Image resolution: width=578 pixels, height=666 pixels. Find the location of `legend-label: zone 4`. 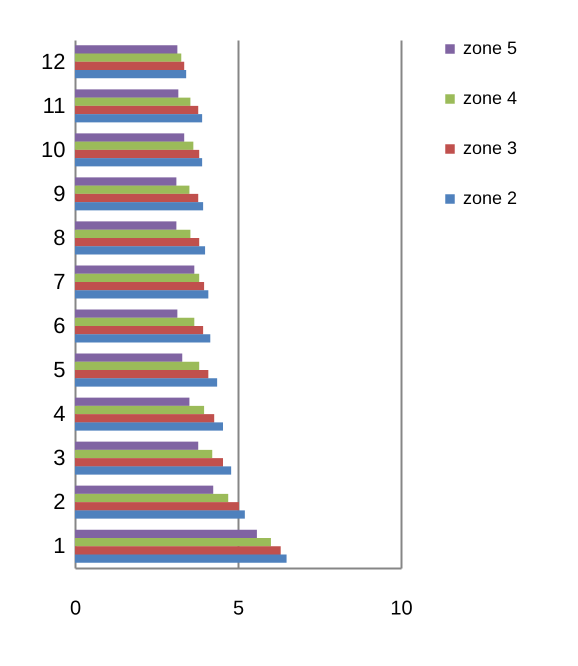

legend-label: zone 4 is located at coordinates (490, 98).